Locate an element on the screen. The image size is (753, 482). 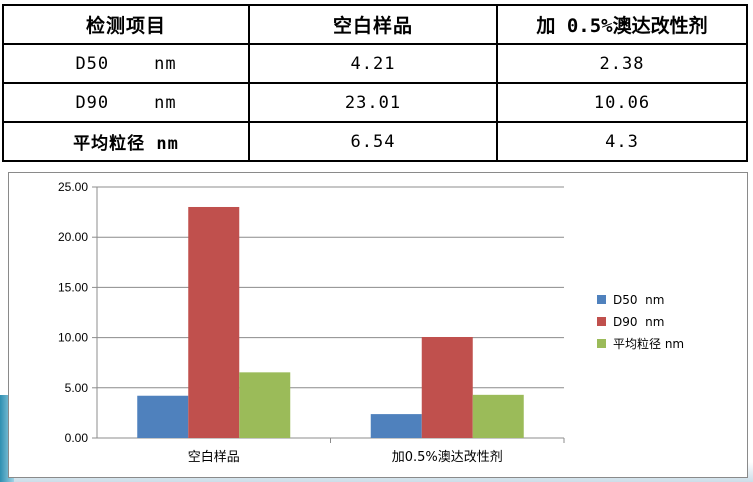
table-row: D90 nm 23.01 10.06 is located at coordinates (375, 102).